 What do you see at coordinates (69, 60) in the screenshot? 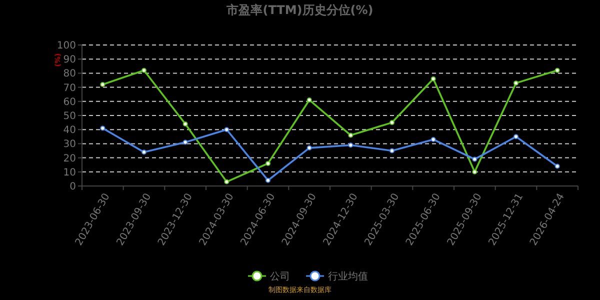
I see `y-tick-label: 90` at bounding box center [69, 60].